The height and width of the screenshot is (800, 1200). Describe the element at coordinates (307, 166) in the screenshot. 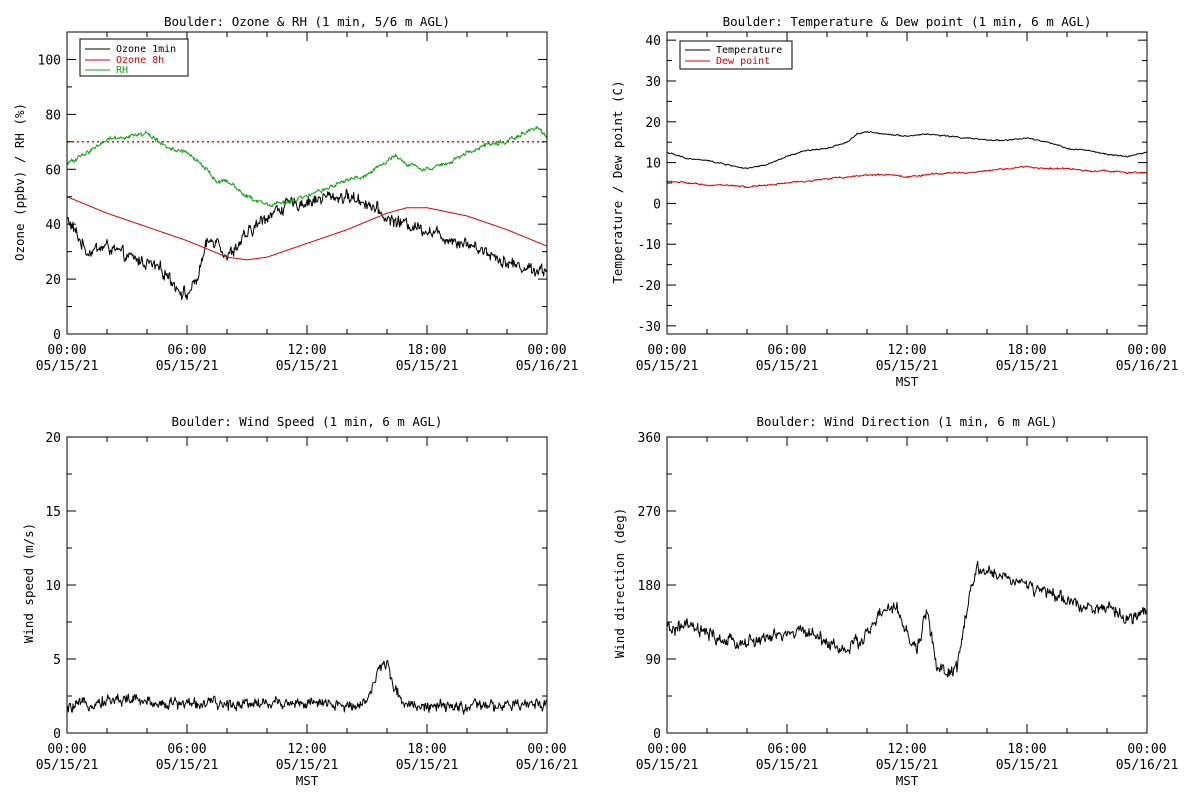

I see `ozone-rh-series-rh` at that location.